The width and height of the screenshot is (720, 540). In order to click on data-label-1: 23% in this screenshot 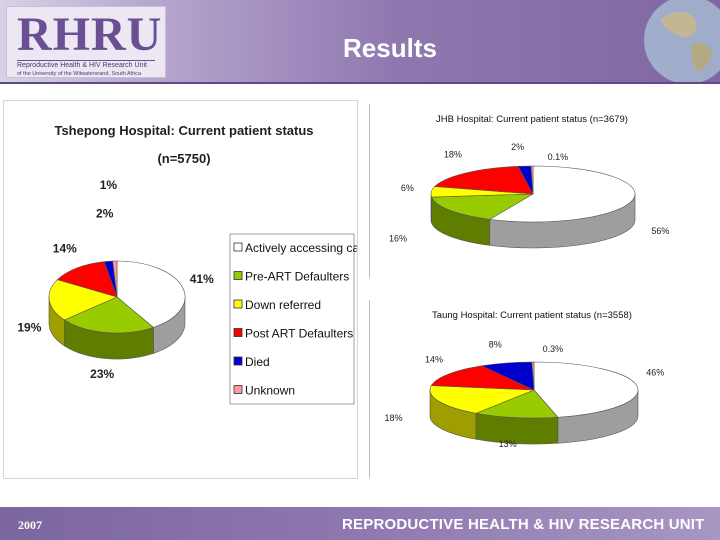, I will do `click(102, 374)`.